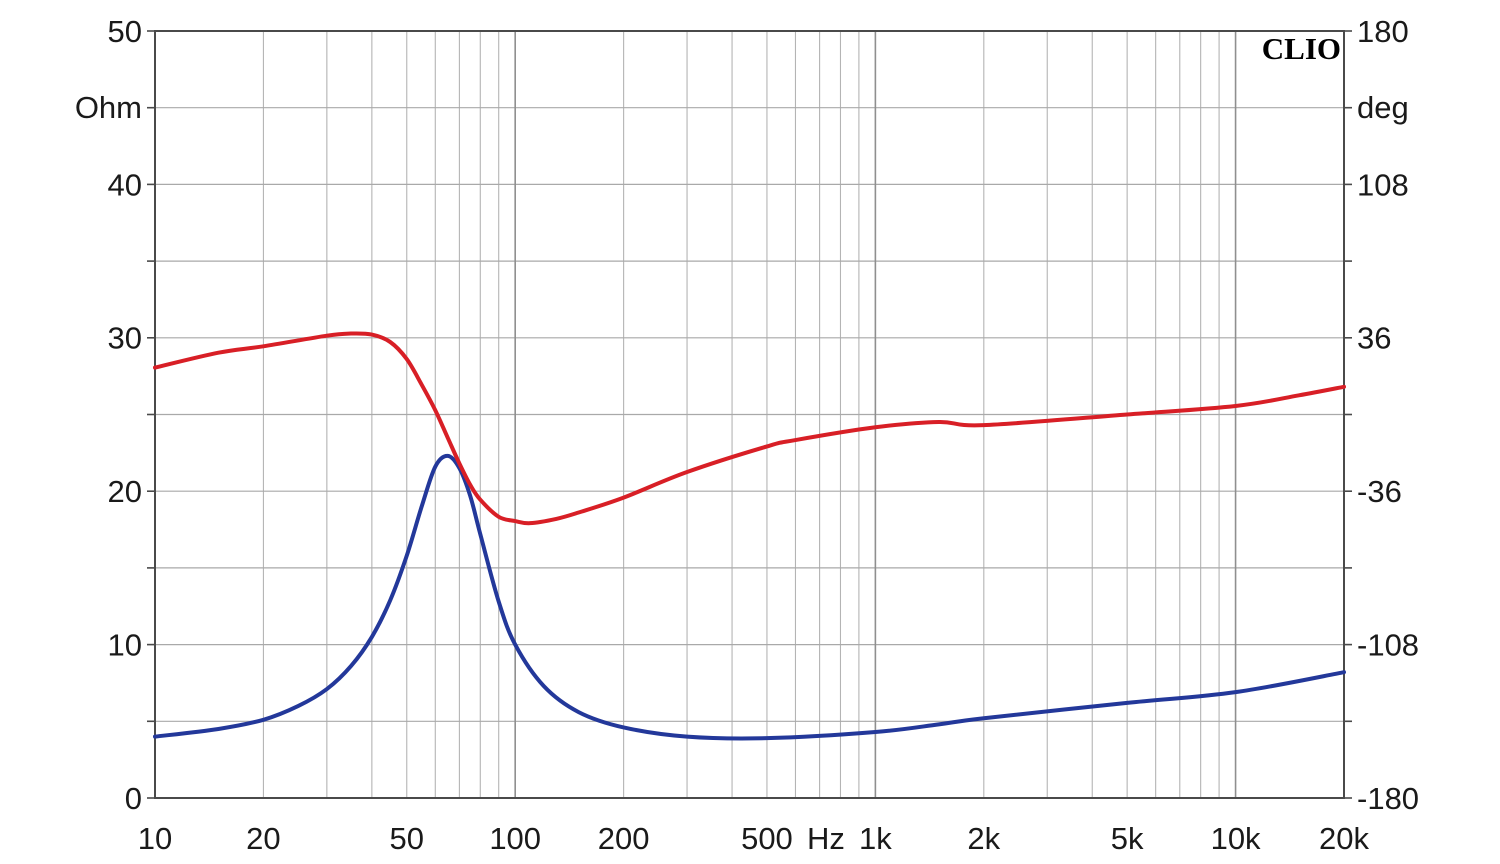 This screenshot has width=1500, height=864. Describe the element at coordinates (108, 107) in the screenshot. I see `left-unit-label: Ohm` at that location.